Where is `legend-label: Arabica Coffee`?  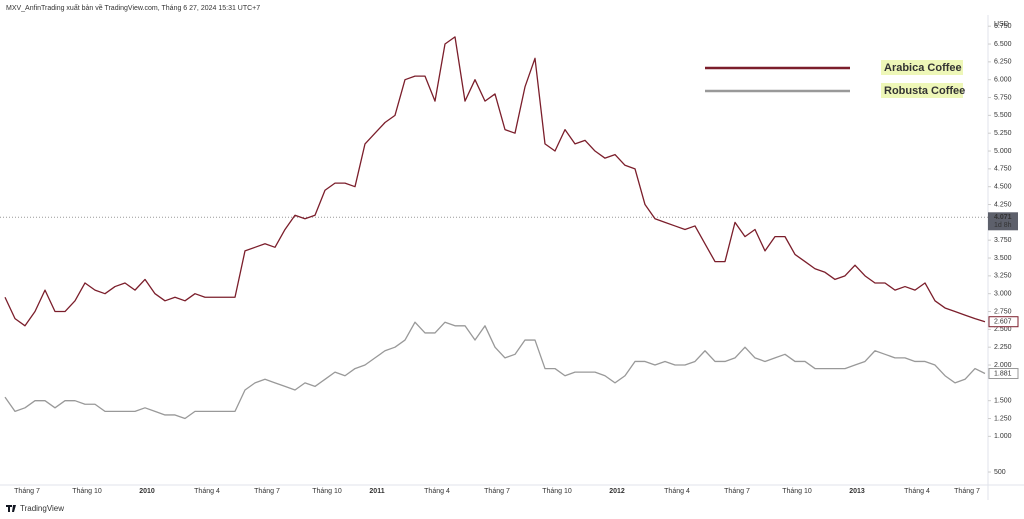
legend-label: Arabica Coffee is located at coordinates (923, 68).